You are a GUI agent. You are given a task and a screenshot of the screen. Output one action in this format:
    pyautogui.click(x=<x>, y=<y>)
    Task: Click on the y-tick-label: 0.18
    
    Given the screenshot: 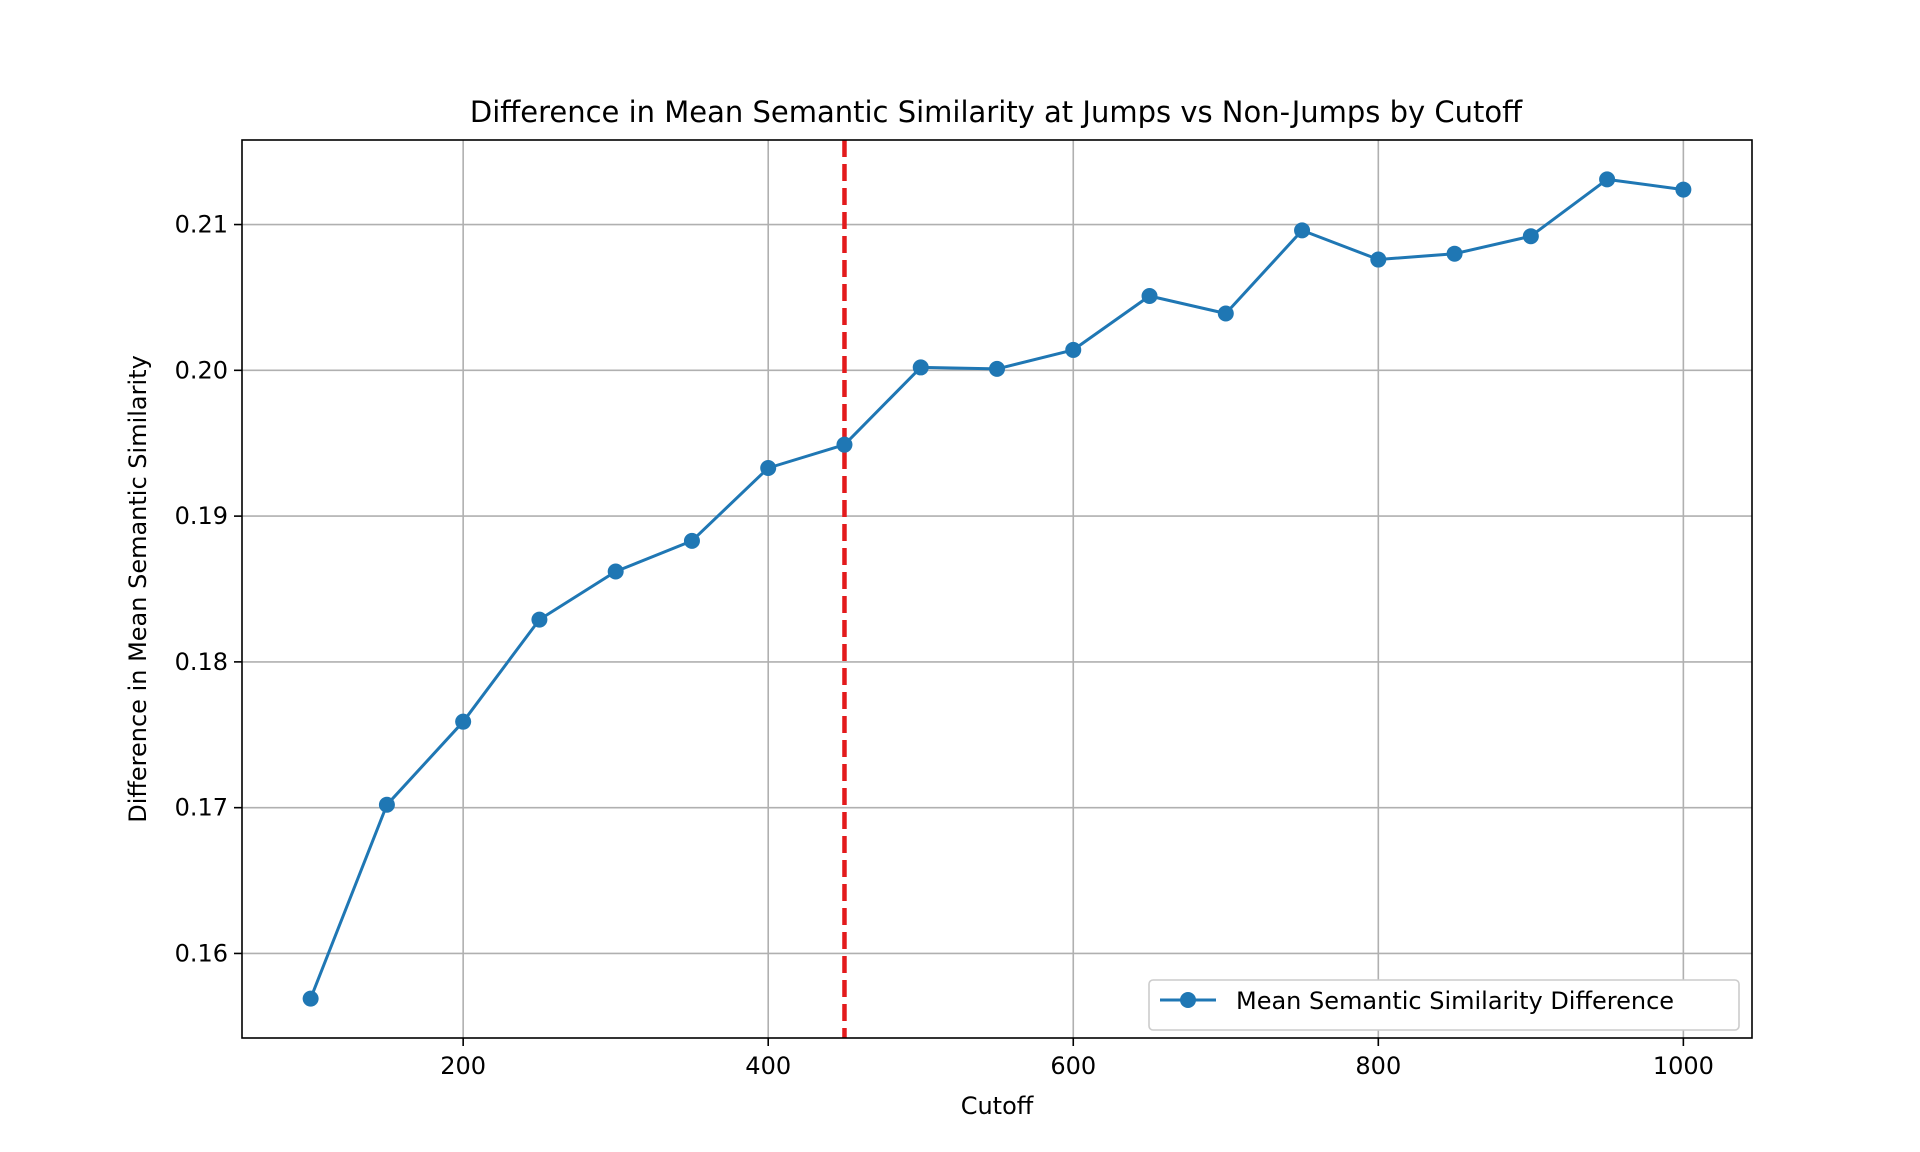 What is the action you would take?
    pyautogui.click(x=201, y=662)
    